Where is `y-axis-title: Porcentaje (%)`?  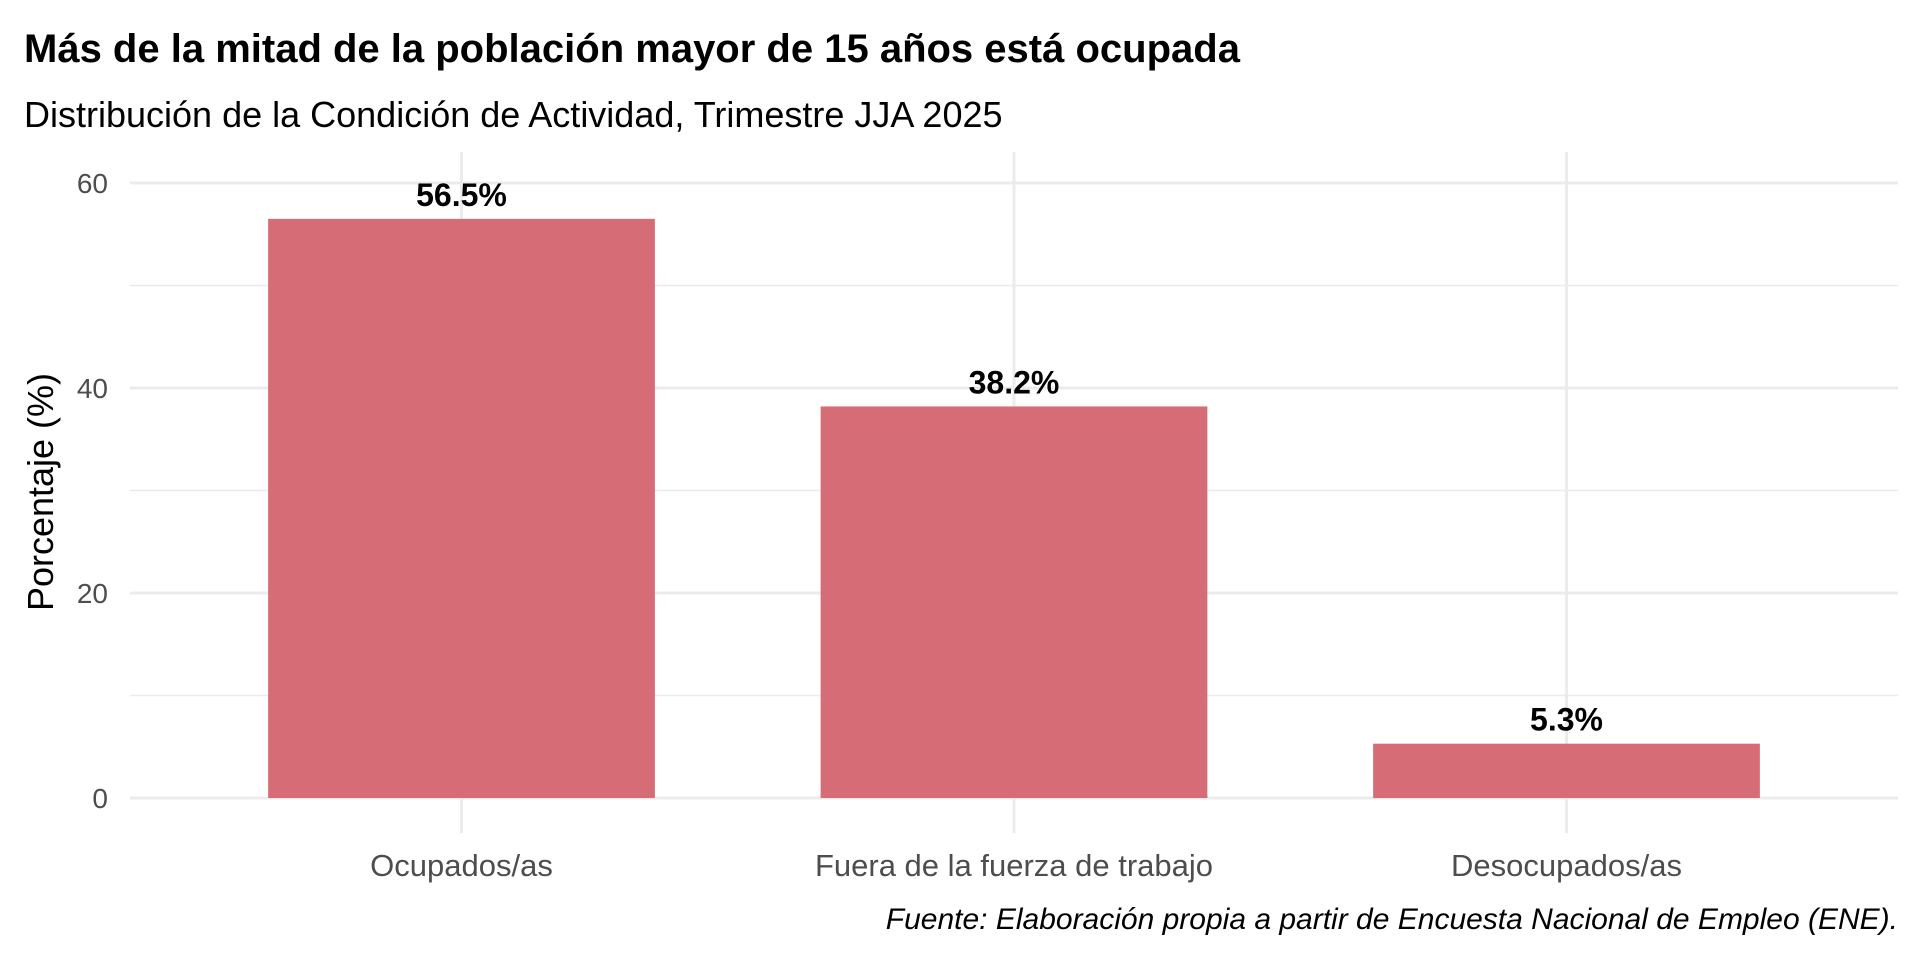 y-axis-title: Porcentaje (%) is located at coordinates (40, 492).